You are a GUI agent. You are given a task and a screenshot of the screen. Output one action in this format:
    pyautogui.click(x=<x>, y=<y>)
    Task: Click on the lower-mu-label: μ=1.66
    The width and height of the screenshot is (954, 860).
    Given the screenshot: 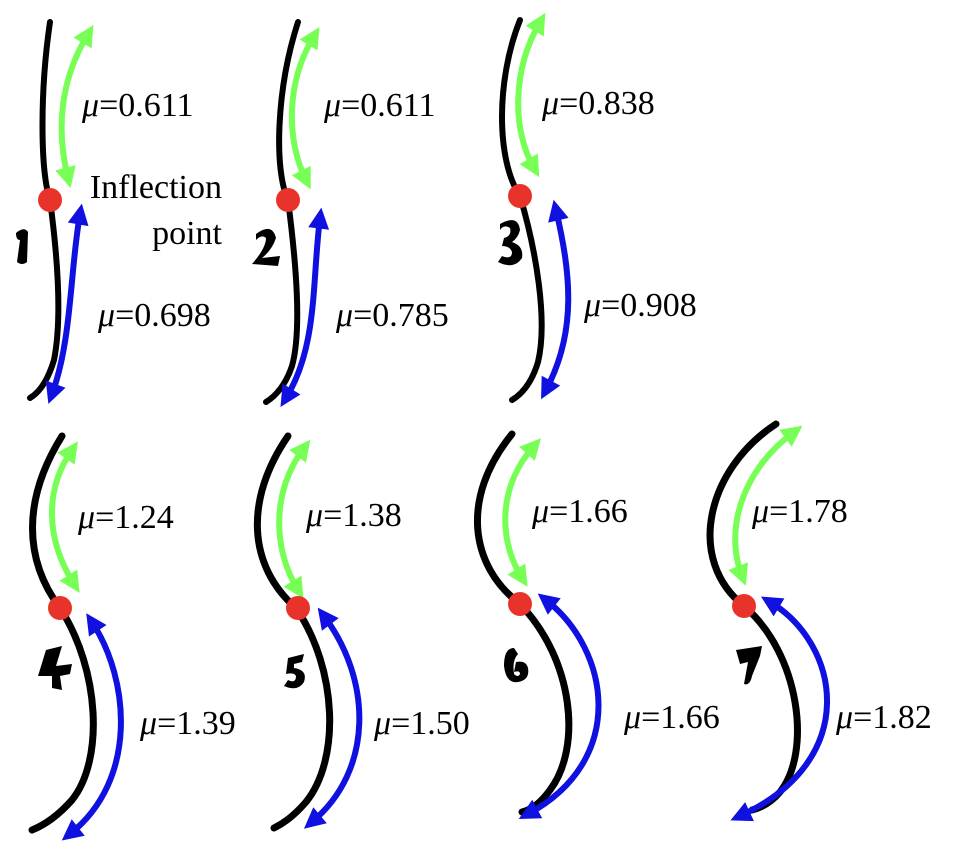 What is the action you would take?
    pyautogui.click(x=671, y=717)
    